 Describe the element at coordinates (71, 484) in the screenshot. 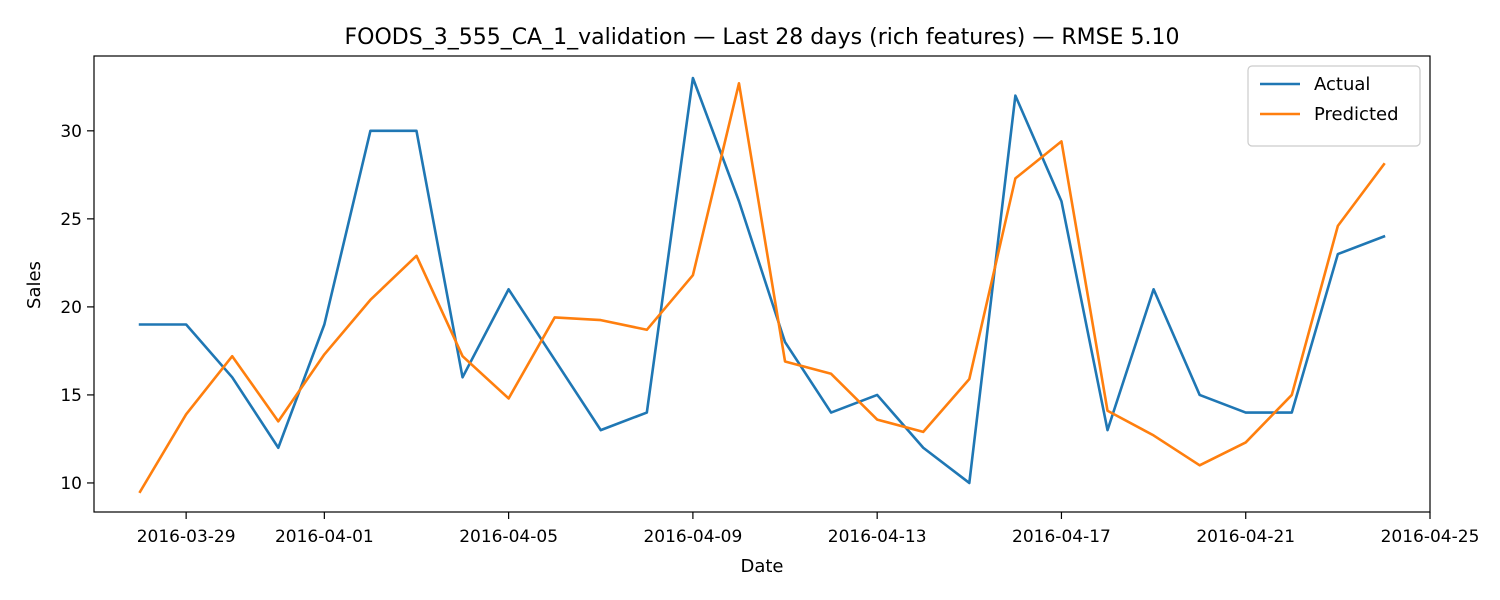

I see `y-tick-label: 10` at that location.